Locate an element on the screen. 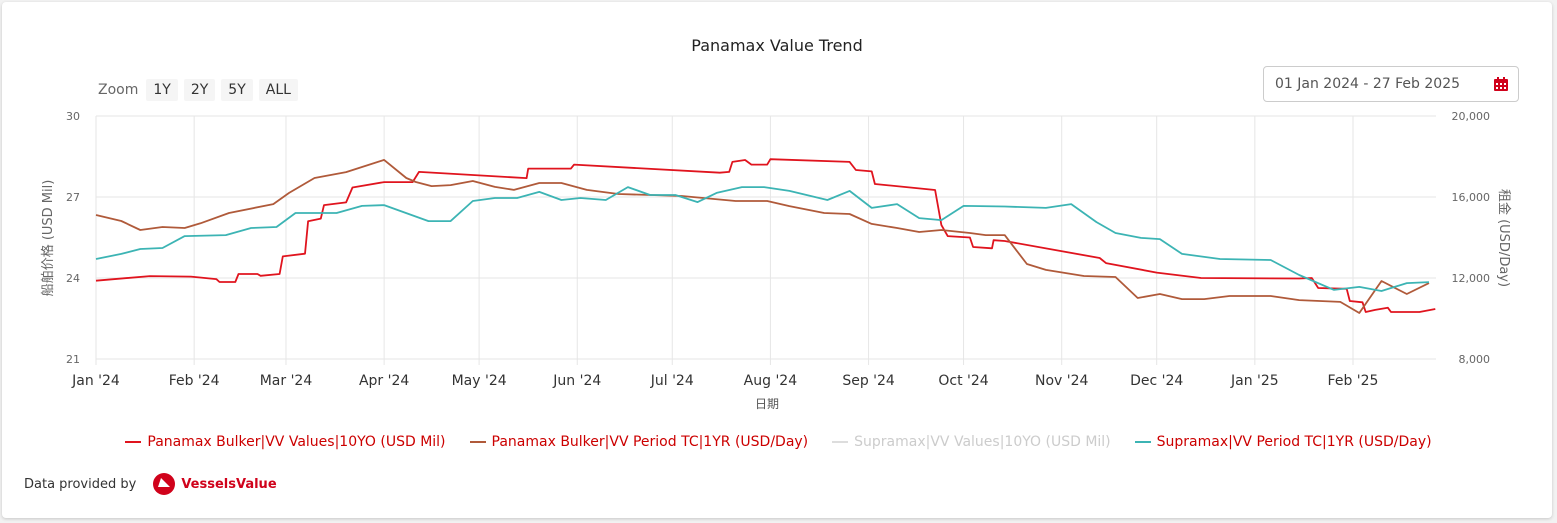  zoom-all-button: ALL is located at coordinates (278, 90).